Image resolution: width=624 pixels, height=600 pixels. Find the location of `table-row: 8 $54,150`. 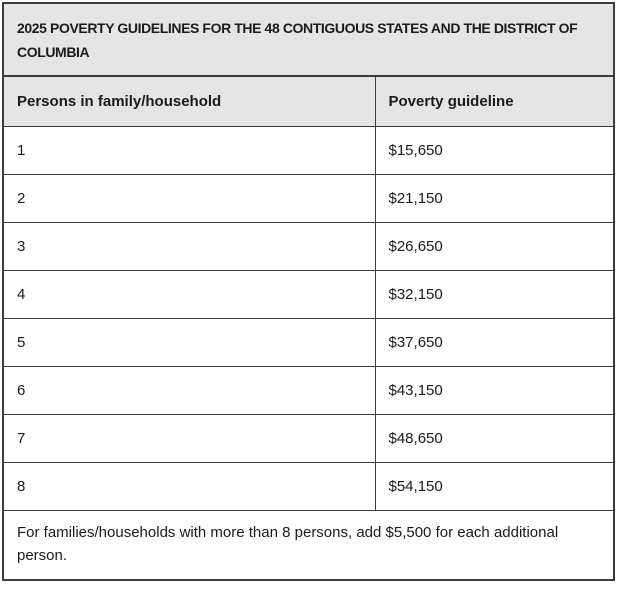

table-row: 8 $54,150 is located at coordinates (308, 486).